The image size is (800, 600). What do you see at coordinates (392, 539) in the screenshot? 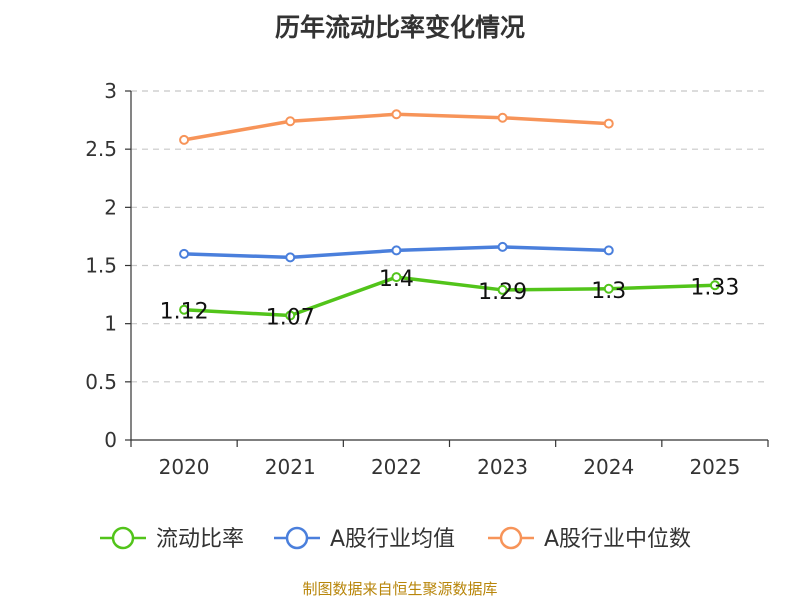
I see `legend-label: A股行业均值` at bounding box center [392, 539].